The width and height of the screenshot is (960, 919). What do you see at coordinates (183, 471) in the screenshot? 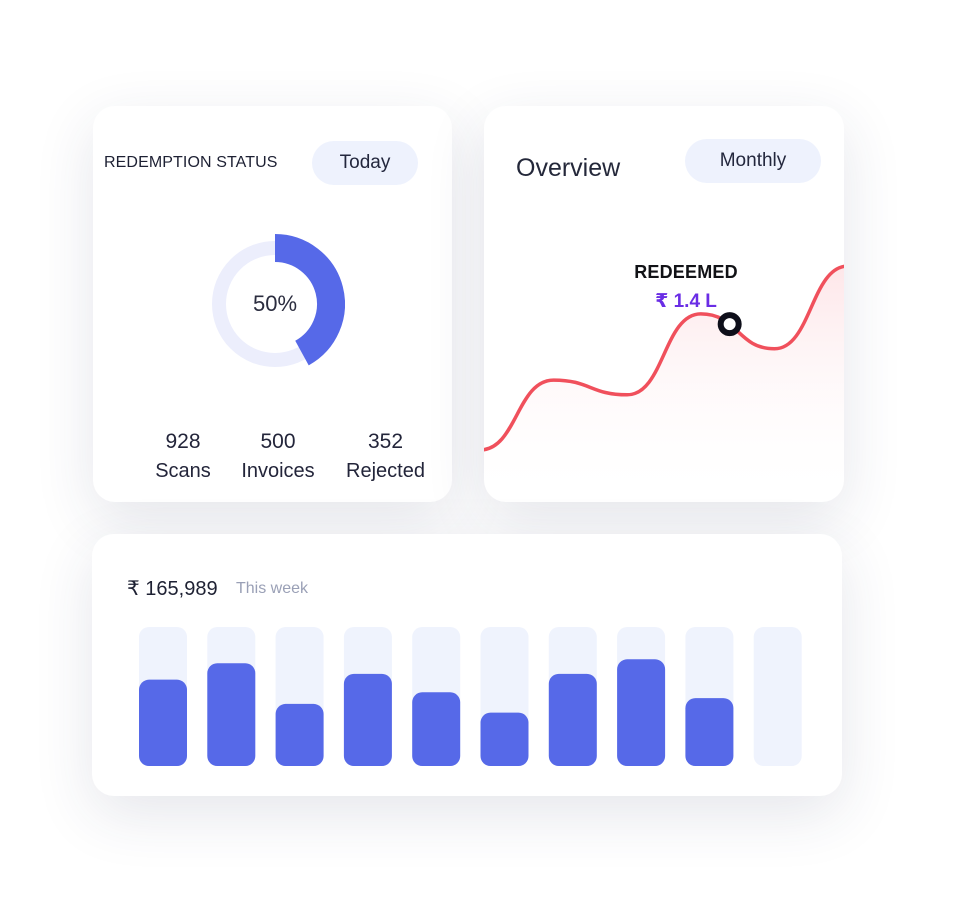
I see `stat-scans-label: Scans` at bounding box center [183, 471].